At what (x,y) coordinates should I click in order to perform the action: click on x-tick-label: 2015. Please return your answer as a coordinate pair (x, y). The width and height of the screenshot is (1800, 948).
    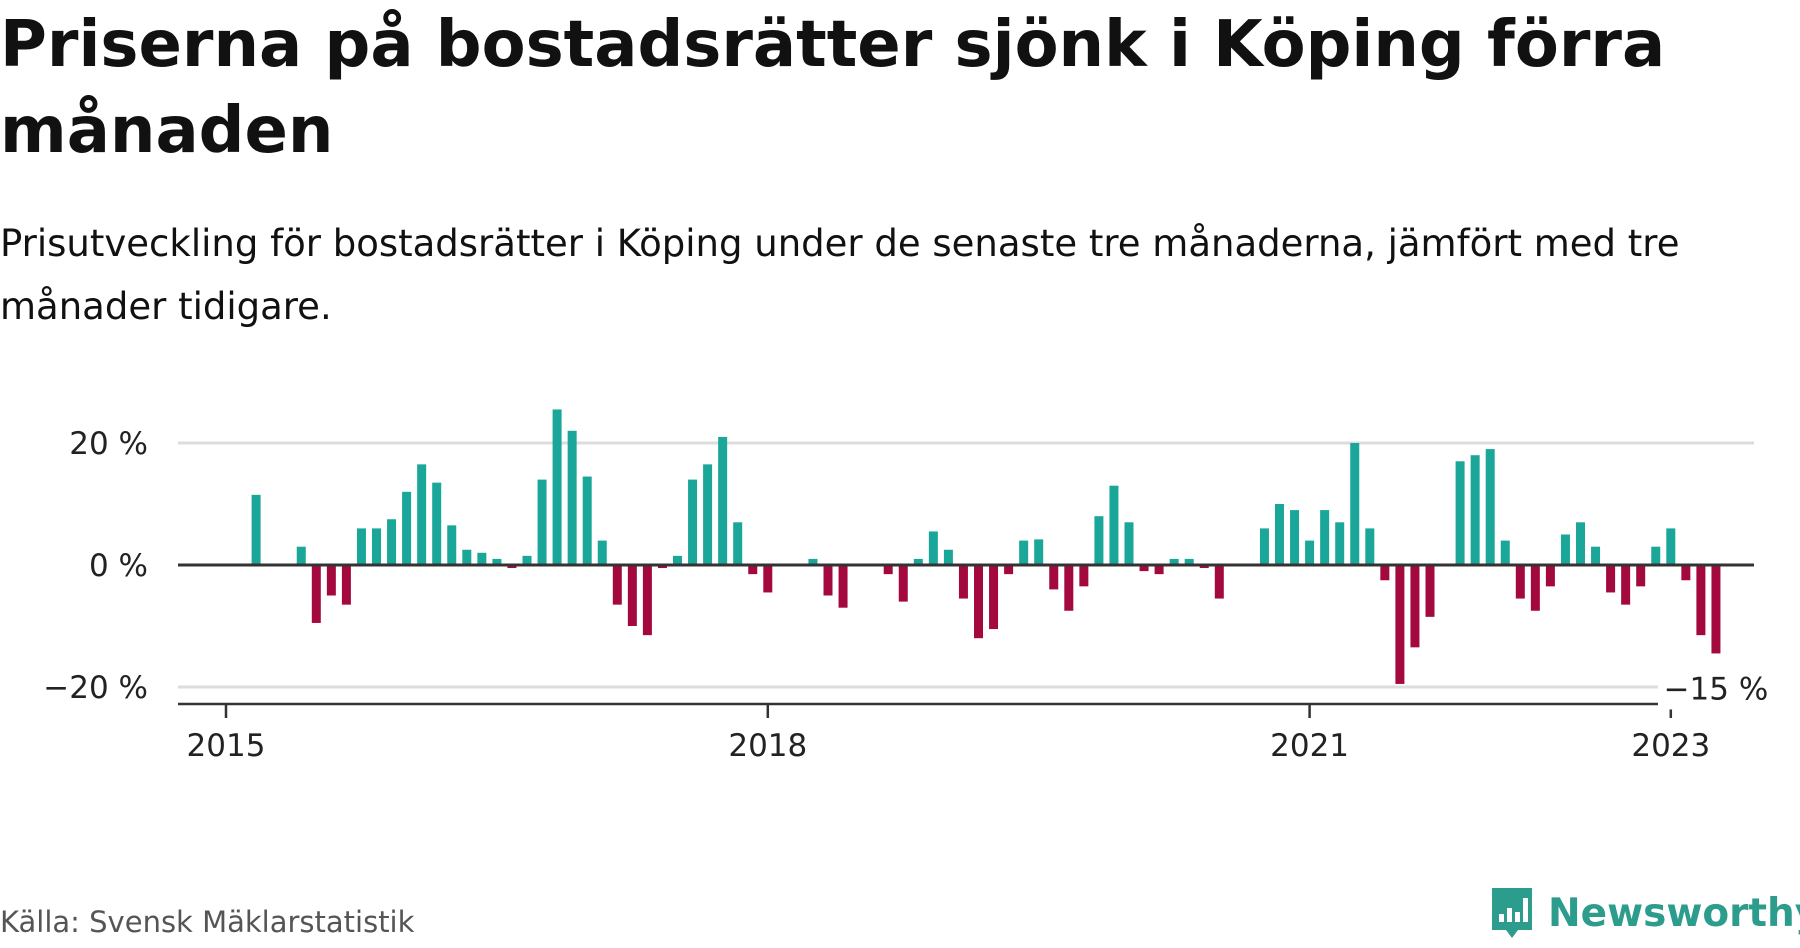
    Looking at the image, I should click on (226, 746).